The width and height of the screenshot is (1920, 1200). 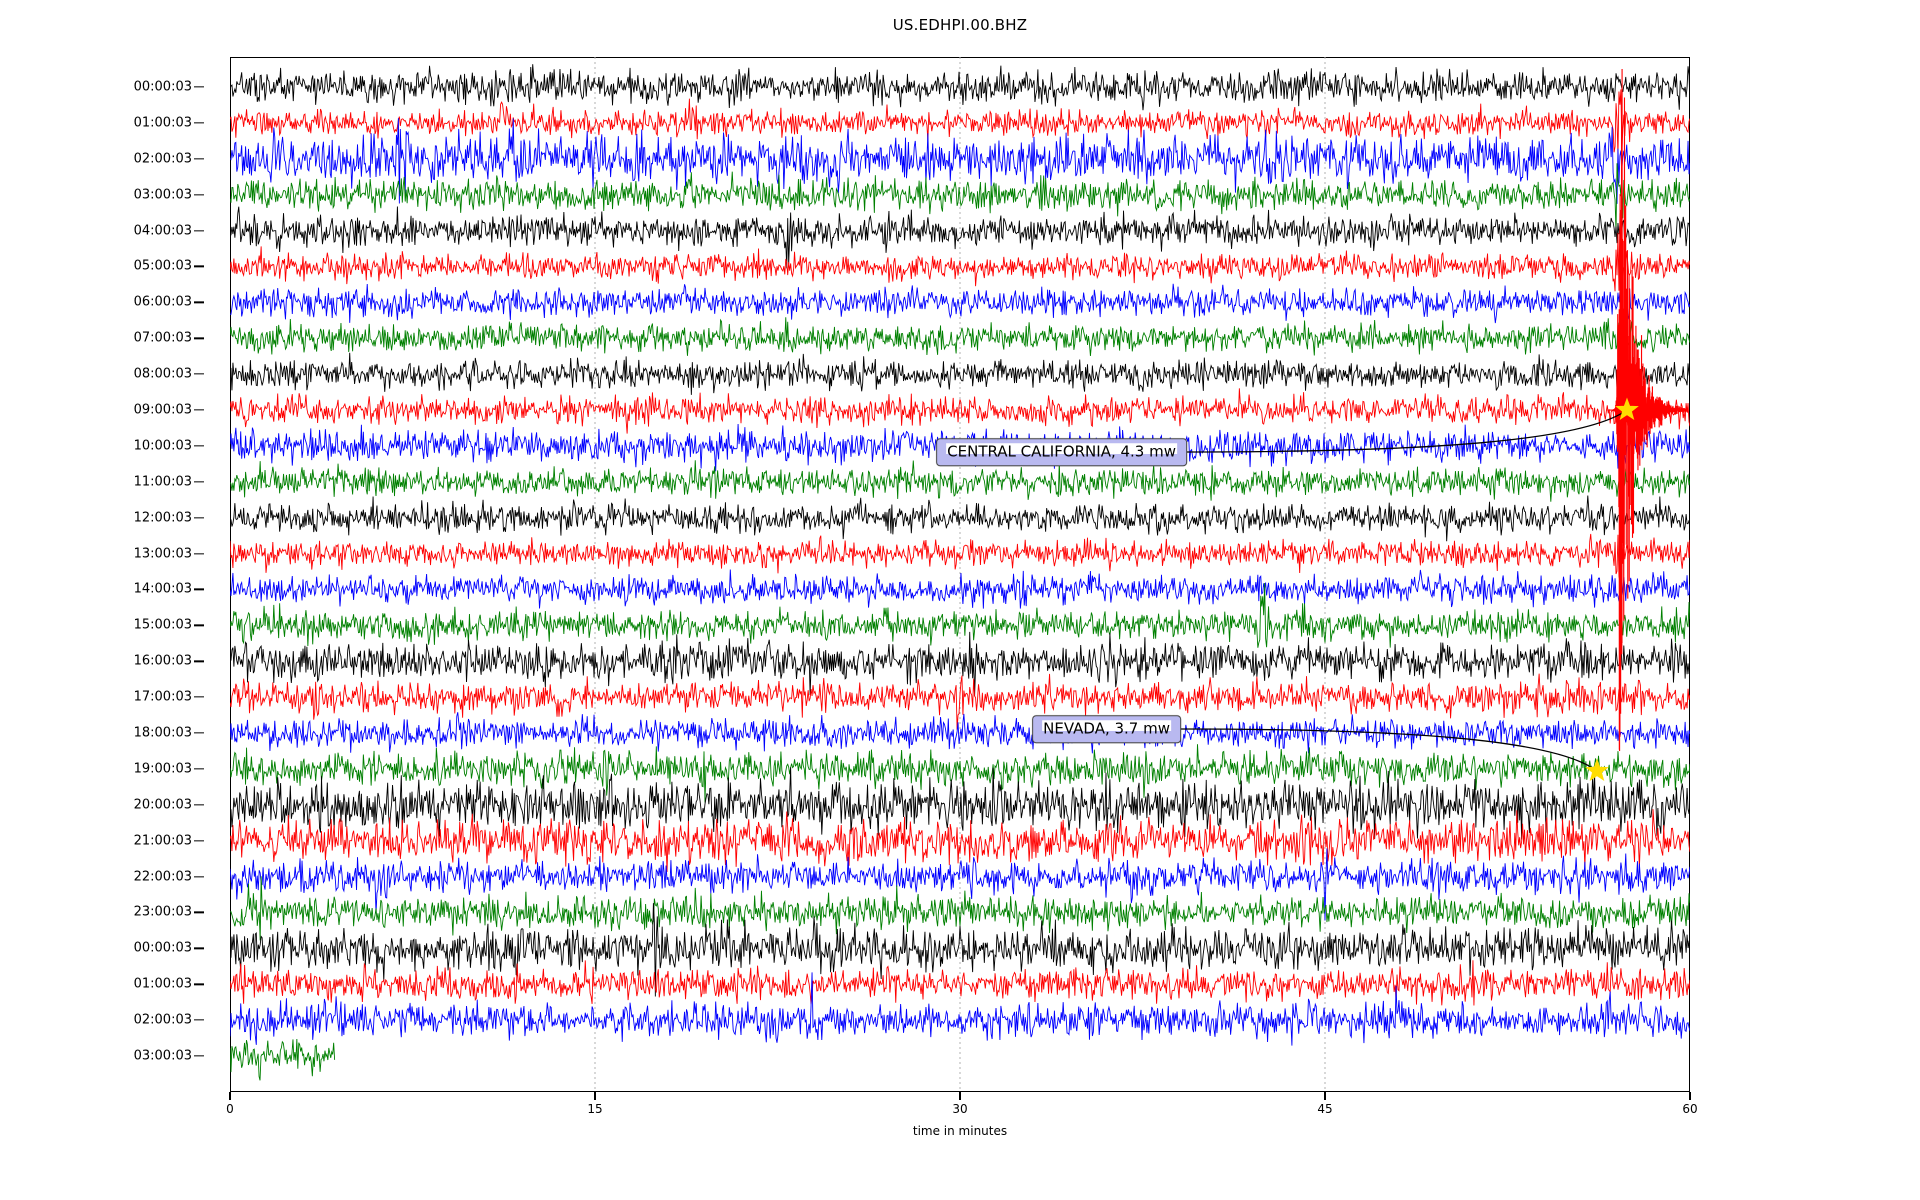 What do you see at coordinates (162, 805) in the screenshot?
I see `y-axis-tick-label: 20:00:03` at bounding box center [162, 805].